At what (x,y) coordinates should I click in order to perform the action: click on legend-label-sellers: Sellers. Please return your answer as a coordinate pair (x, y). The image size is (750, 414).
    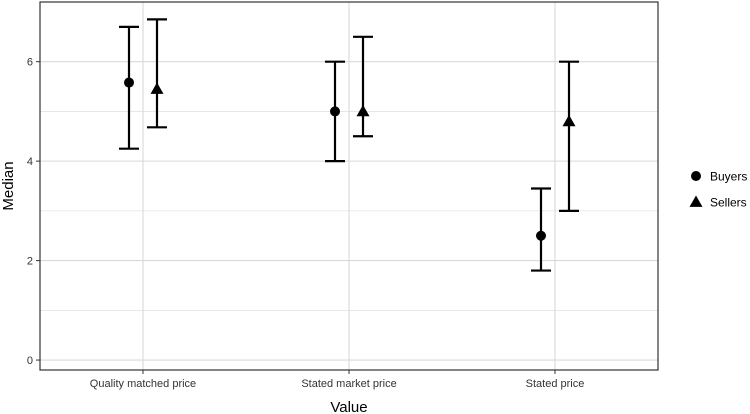
    Looking at the image, I should click on (728, 203).